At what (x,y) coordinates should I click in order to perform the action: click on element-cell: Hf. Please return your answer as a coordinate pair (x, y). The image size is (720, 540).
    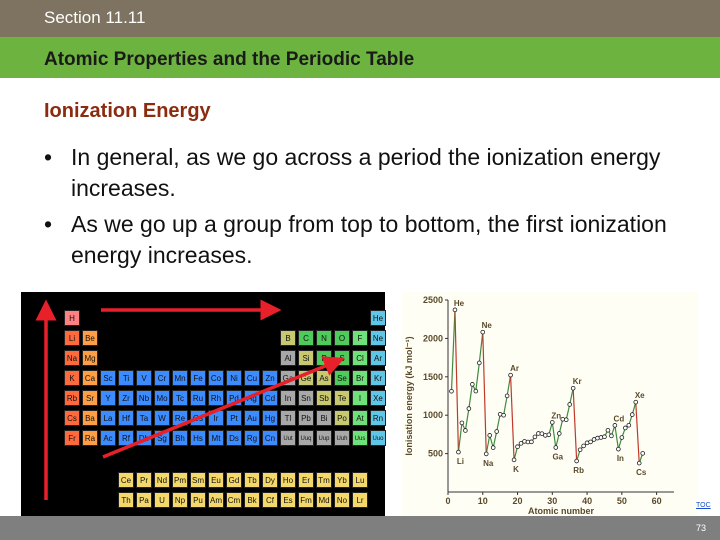
    Looking at the image, I should click on (126, 418).